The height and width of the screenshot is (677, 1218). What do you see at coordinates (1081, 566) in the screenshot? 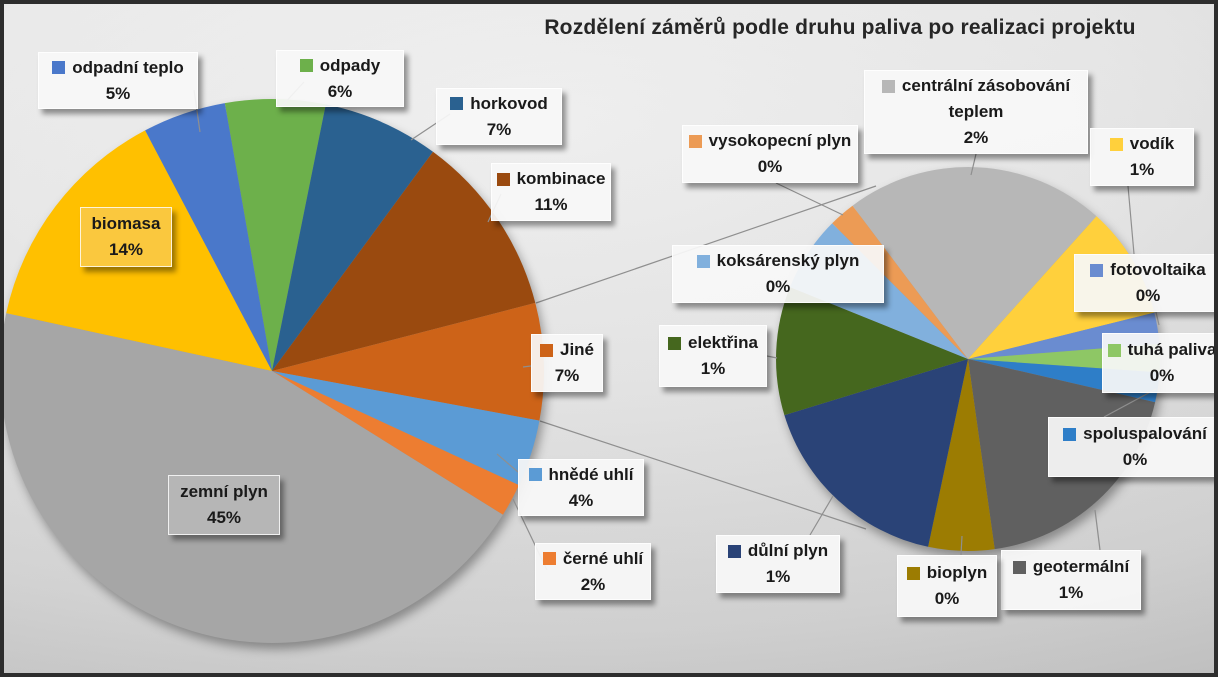
I see `label-text: geotermální` at bounding box center [1081, 566].